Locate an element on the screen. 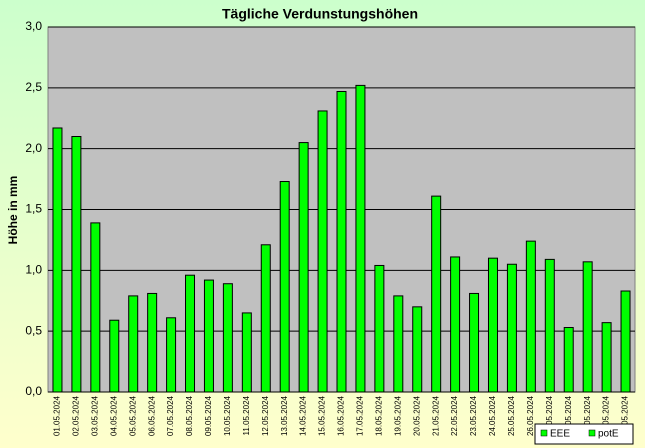 The height and width of the screenshot is (448, 645). y-tick-label: 2,5 is located at coordinates (33, 87).